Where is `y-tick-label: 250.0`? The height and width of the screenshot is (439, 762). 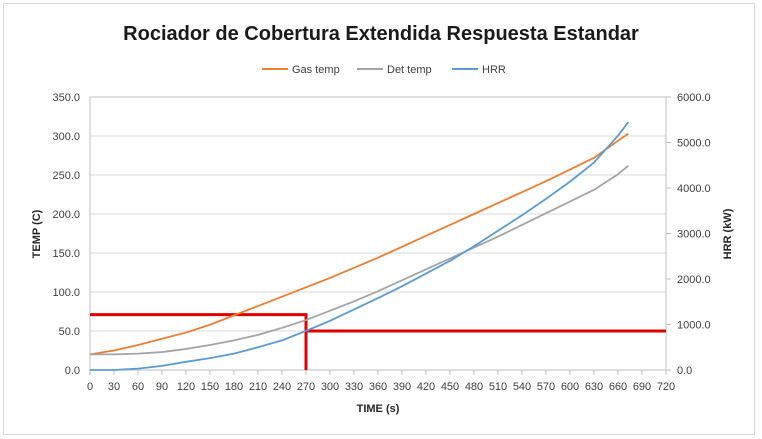
y-tick-label: 250.0 is located at coordinates (66, 176).